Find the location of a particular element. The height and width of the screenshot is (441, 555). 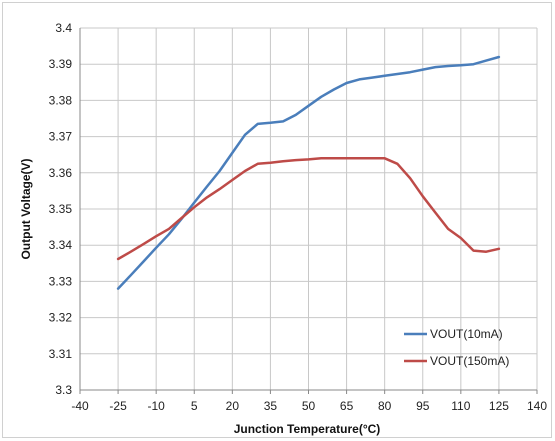

y-tick-label: 3.34 is located at coordinates (61, 245).